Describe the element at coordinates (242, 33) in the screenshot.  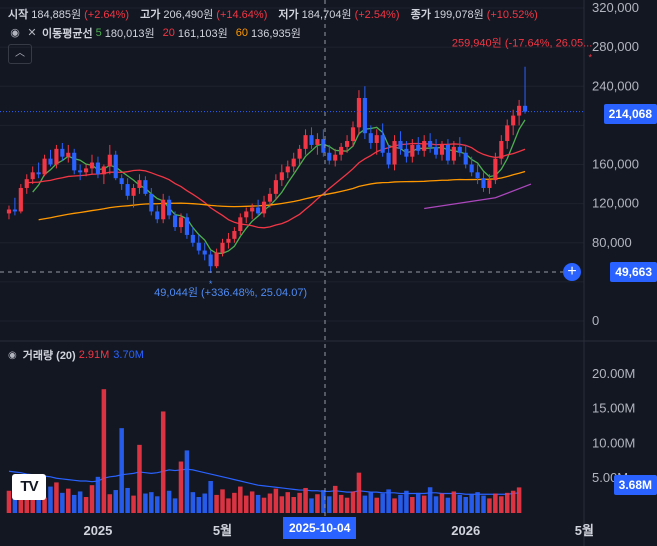
I see `ma60-period: 60` at that location.